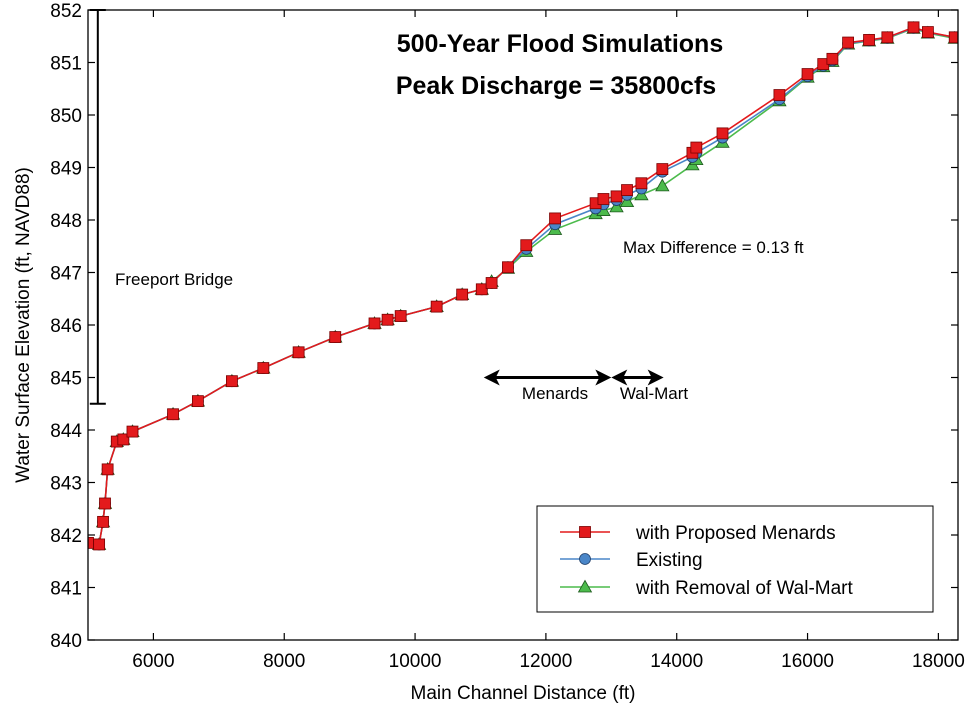  What do you see at coordinates (491, 377) in the screenshot?
I see `menards-arrow-head-left` at bounding box center [491, 377].